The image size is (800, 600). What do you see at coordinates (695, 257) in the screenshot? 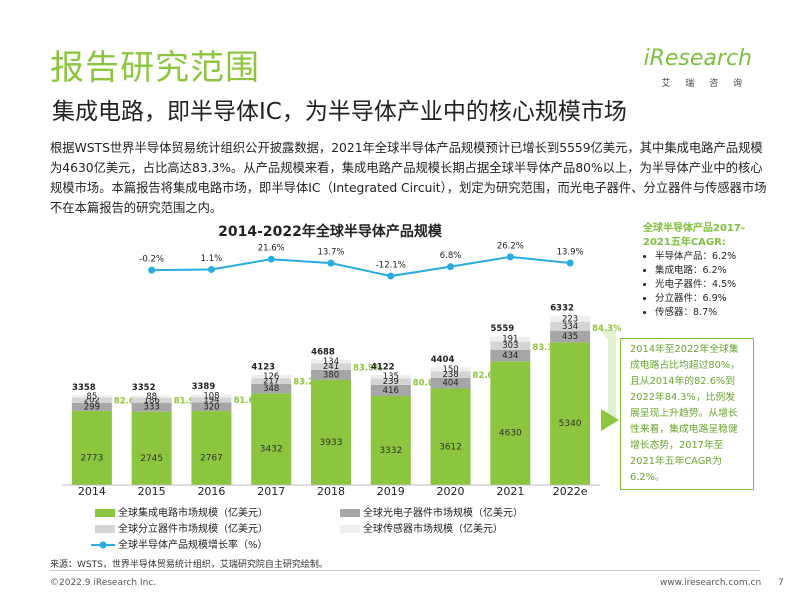
I see `cagr-item: 半导体产品：6.2%` at bounding box center [695, 257].